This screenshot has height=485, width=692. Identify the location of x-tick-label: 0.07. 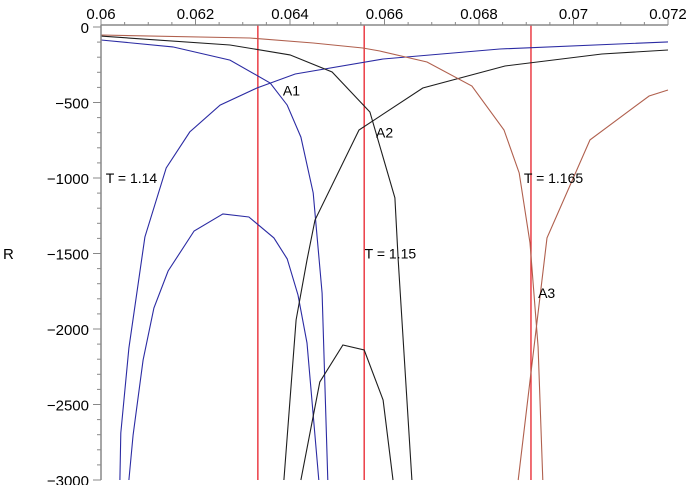
(573, 14).